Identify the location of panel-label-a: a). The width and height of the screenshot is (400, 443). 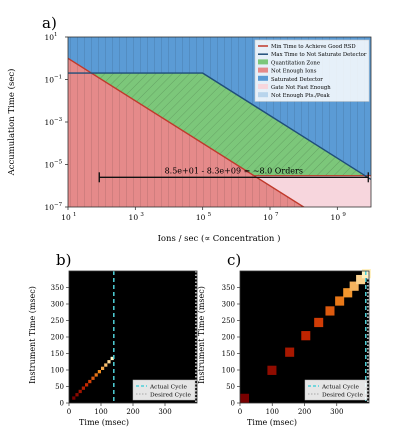
(49, 23).